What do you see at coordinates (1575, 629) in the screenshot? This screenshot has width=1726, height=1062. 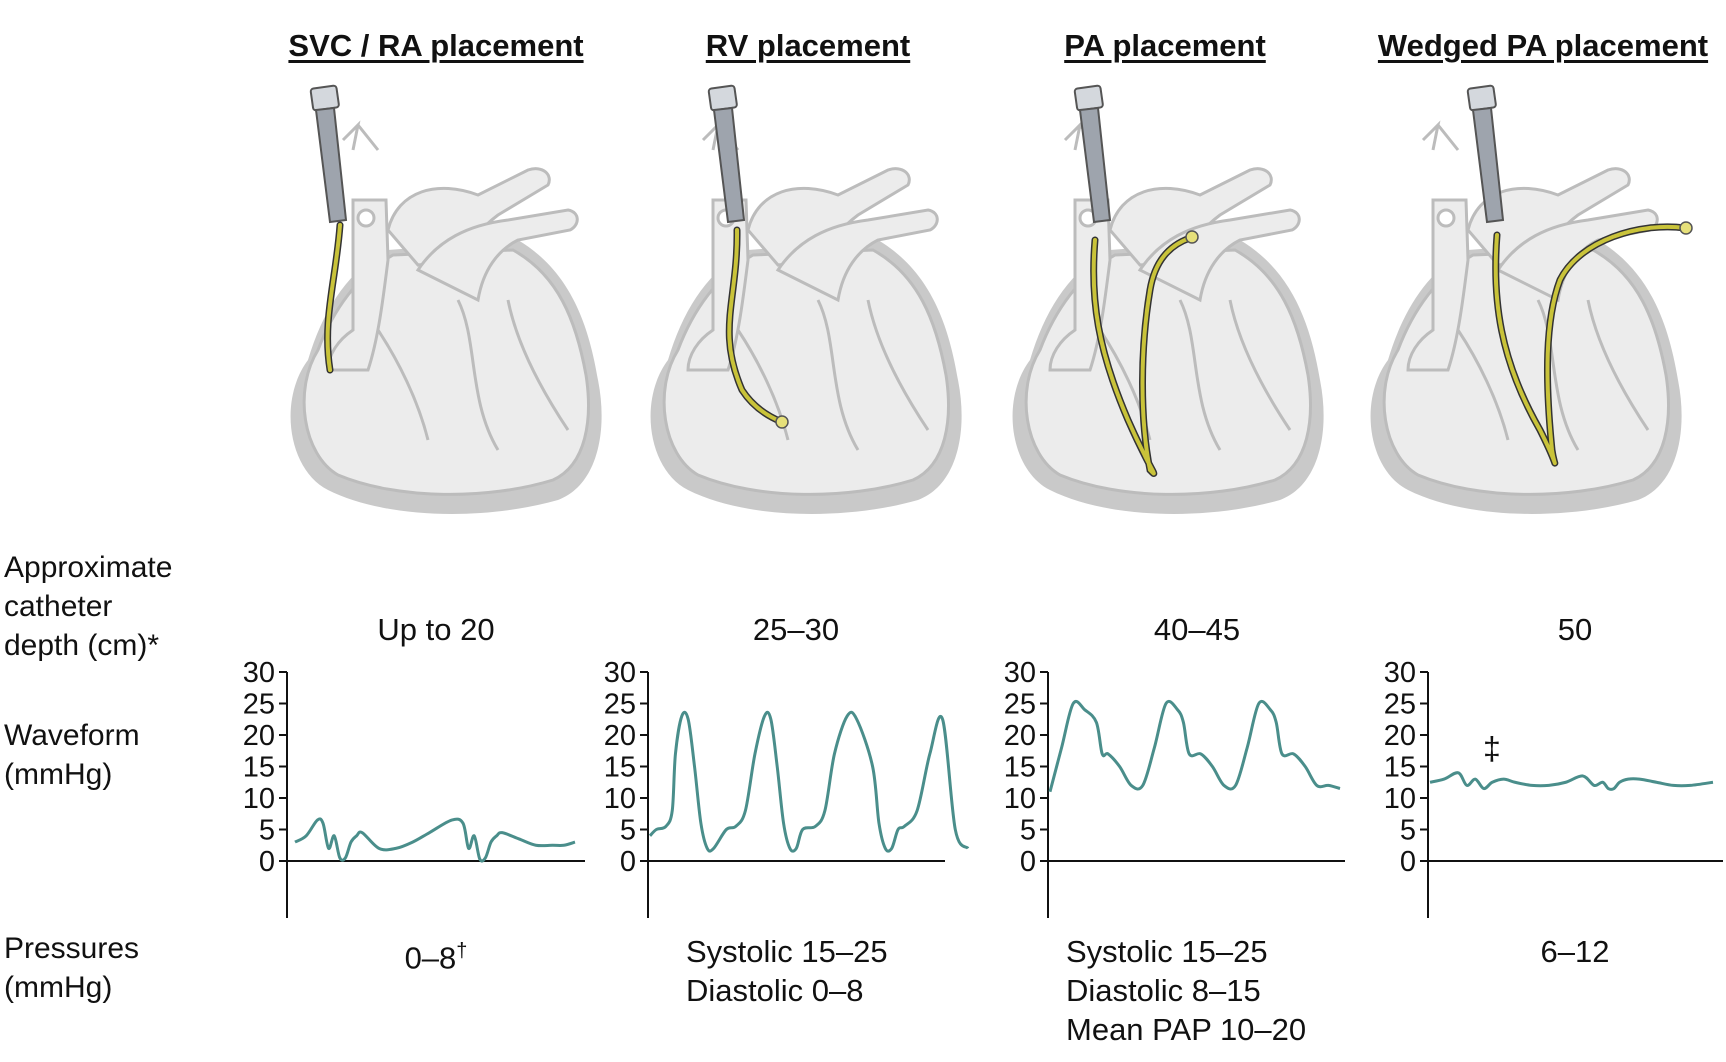 I see `depth-value-wedged-pa: 50` at bounding box center [1575, 629].